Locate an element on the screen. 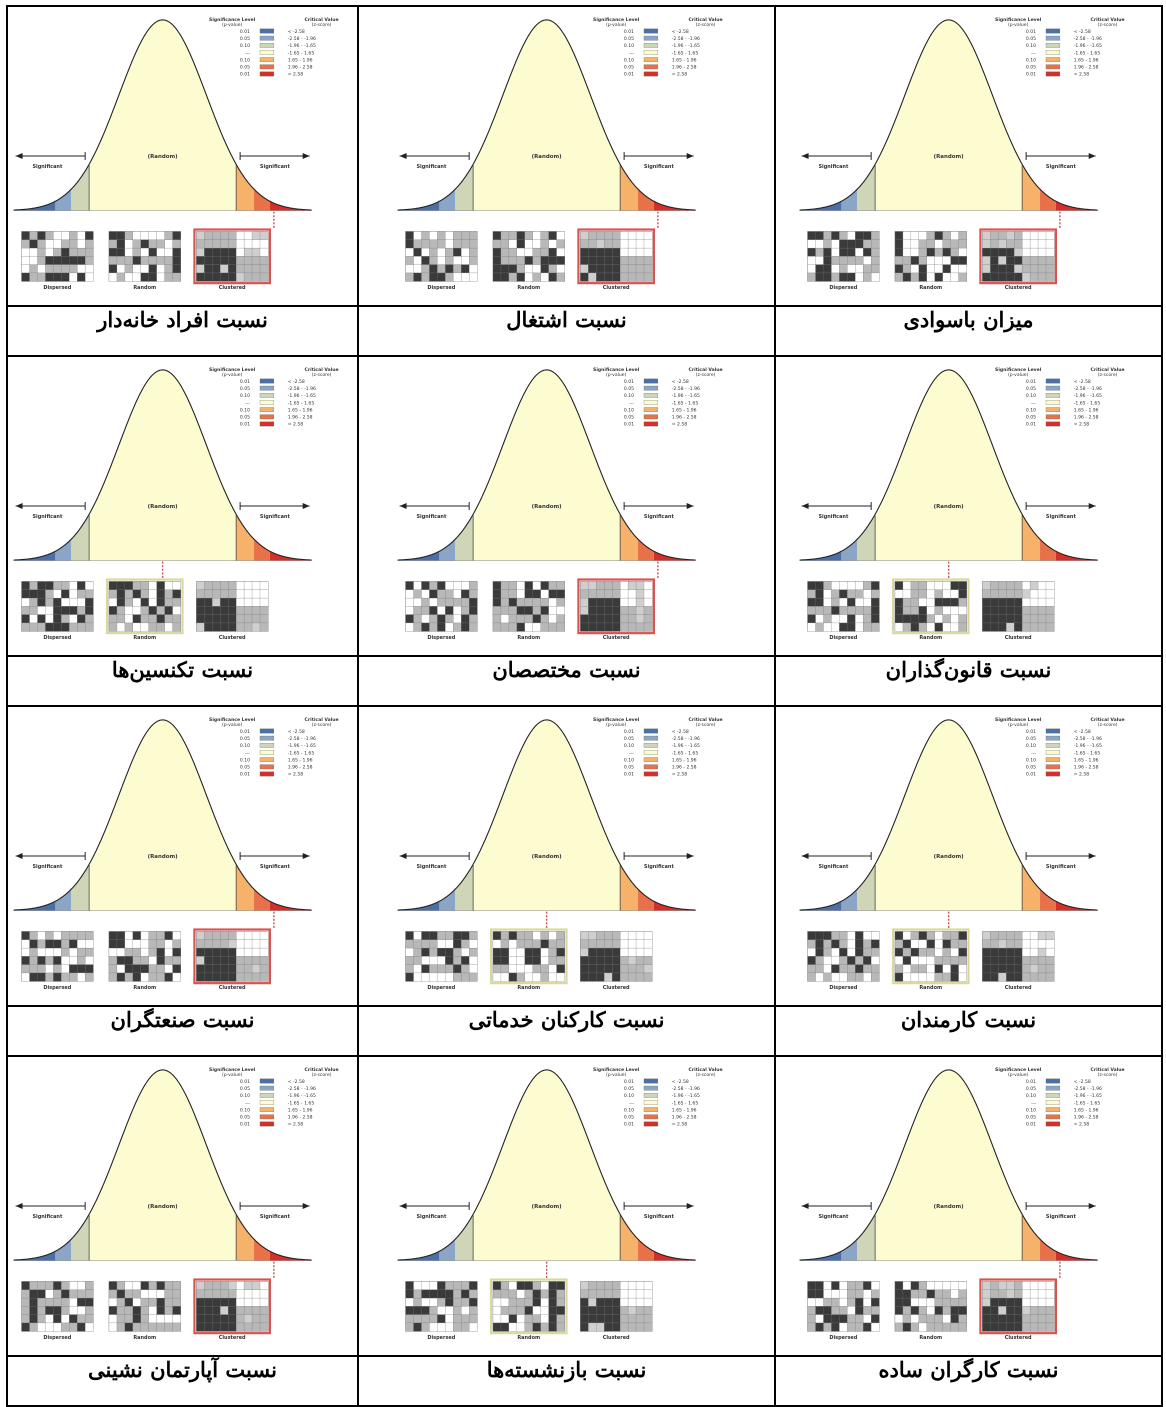 The height and width of the screenshot is (1407, 1166). legend-z-range: -1.96 - -1.65 is located at coordinates (1088, 396).